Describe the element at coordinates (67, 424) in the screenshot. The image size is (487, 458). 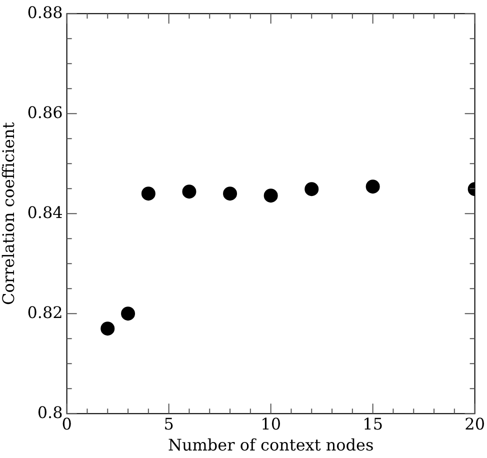
I see `x-tick-label: 0` at that location.